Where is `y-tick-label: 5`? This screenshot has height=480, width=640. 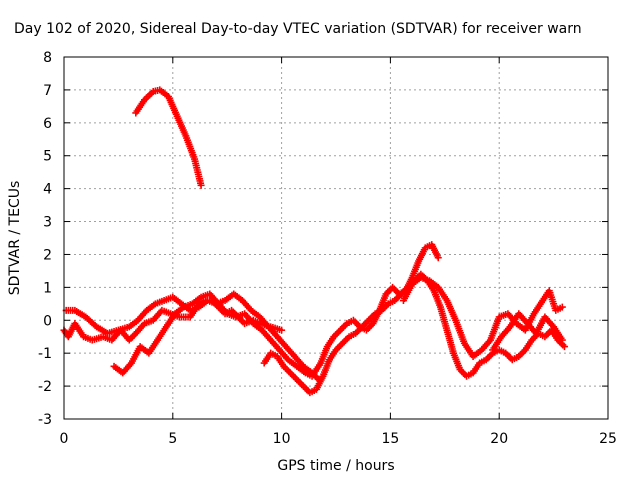
y-tick-label: 5 is located at coordinates (47, 157).